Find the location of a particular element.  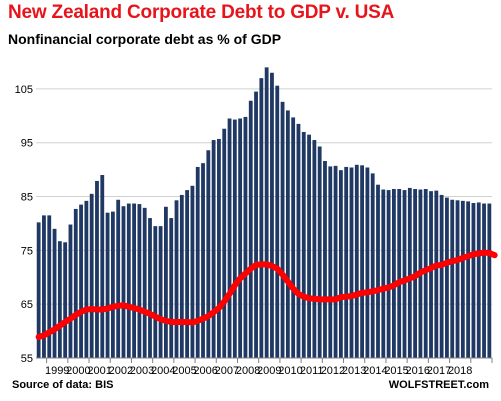

y-tick-label-55: 55 is located at coordinates (27, 359).